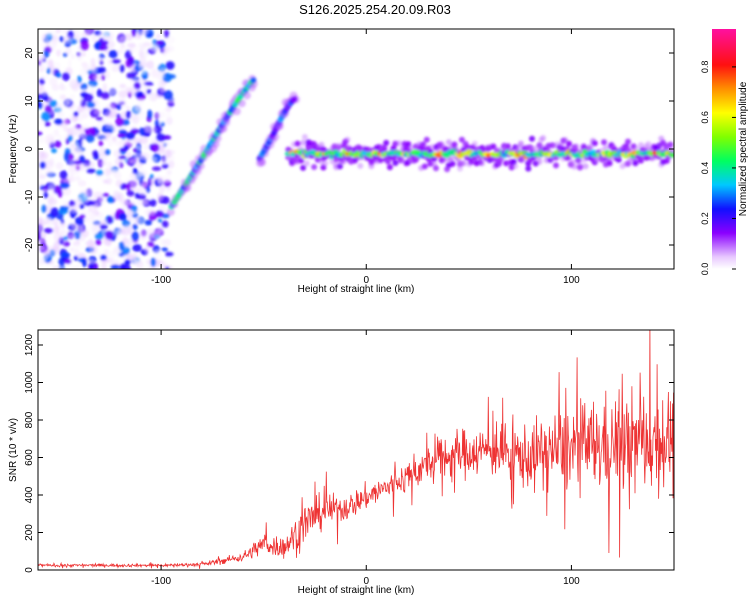 Image resolution: width=750 pixels, height=600 pixels. What do you see at coordinates (705, 67) in the screenshot?
I see `colorbar-tick-label: 0.8` at bounding box center [705, 67].